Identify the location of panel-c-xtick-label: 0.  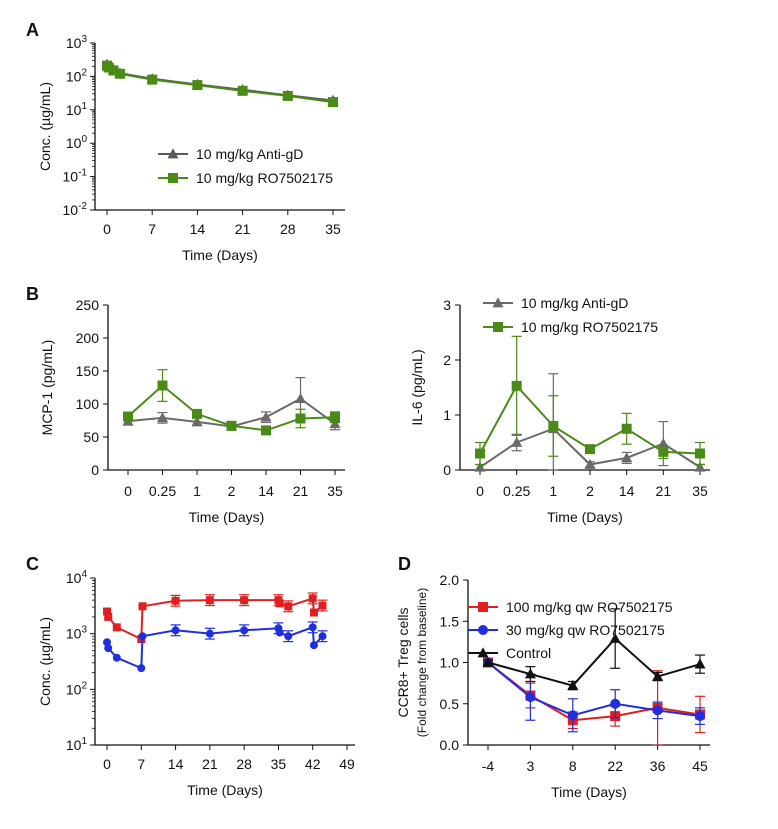
(107, 764).